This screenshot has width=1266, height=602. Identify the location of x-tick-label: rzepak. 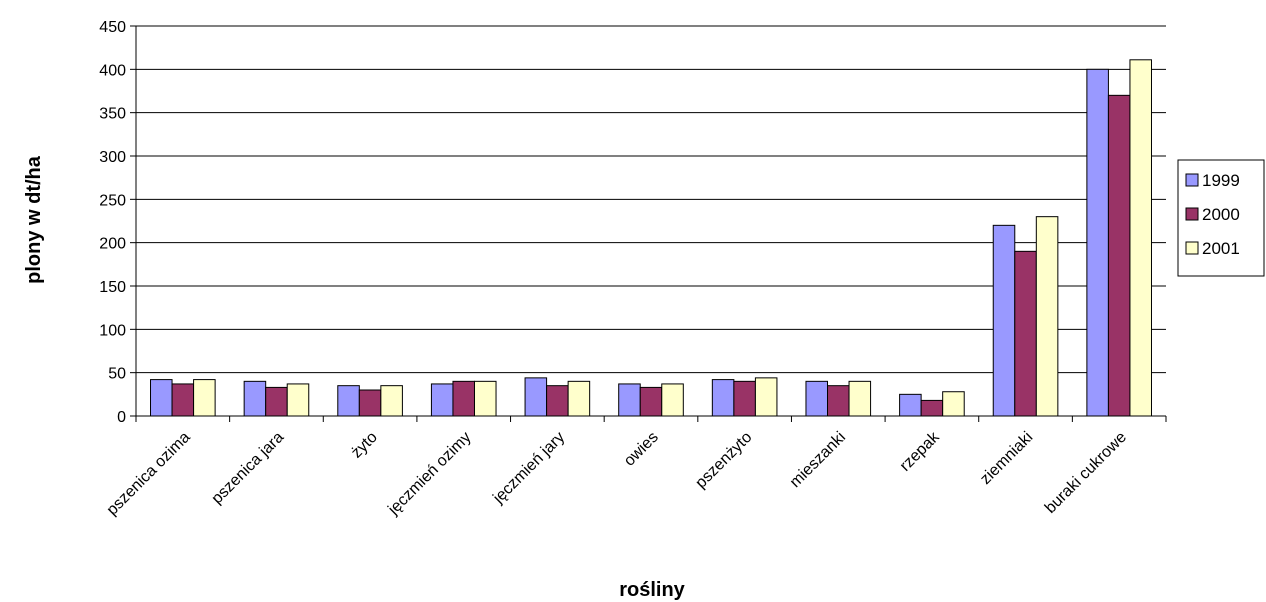
(920, 451).